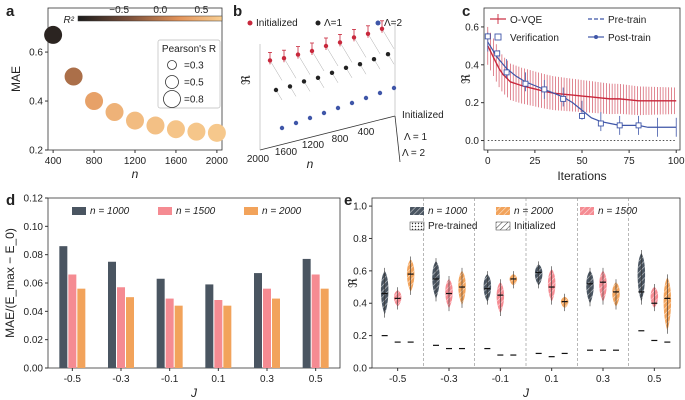  I want to click on legend-swatch, so click(251, 211).